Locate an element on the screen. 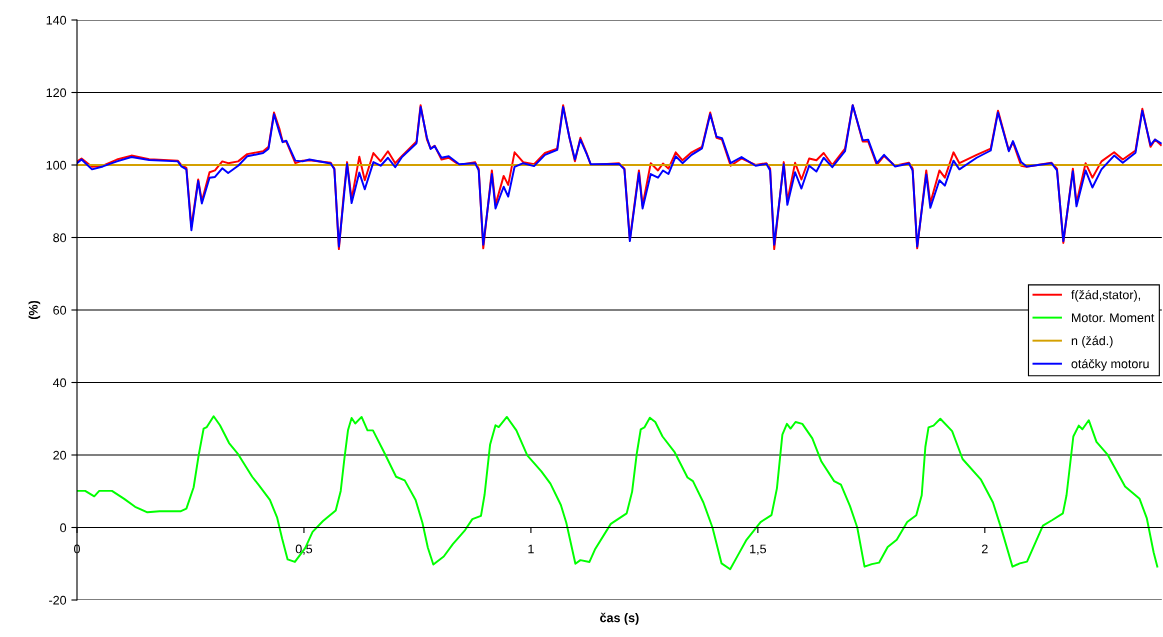 This screenshot has height=637, width=1163. x-tick-label: 1,5 is located at coordinates (758, 549).